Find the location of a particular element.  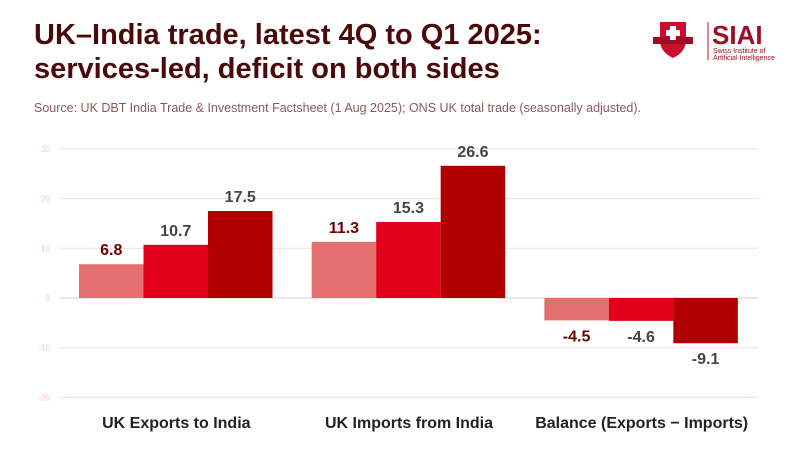

data-label: -4.5 is located at coordinates (577, 336).